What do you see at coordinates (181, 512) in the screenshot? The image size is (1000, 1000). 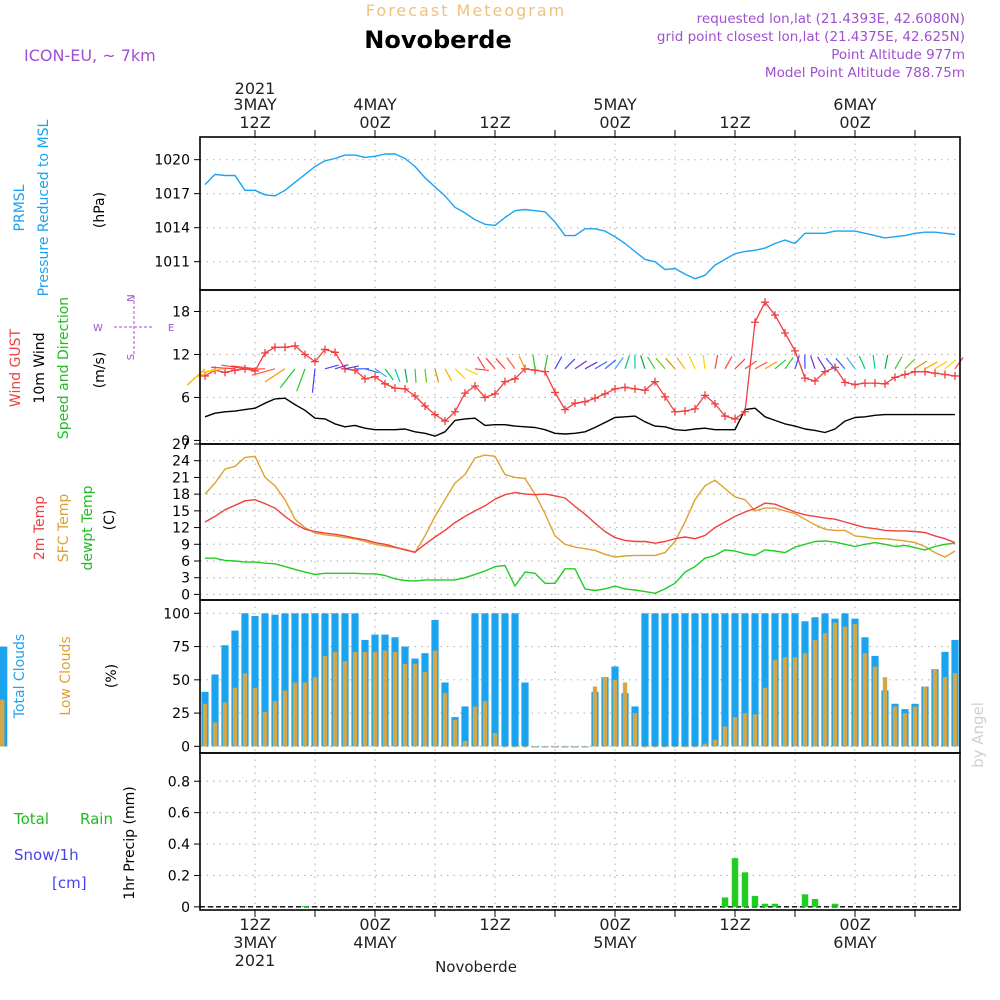 I see `y-tick-label: 15` at bounding box center [181, 512].